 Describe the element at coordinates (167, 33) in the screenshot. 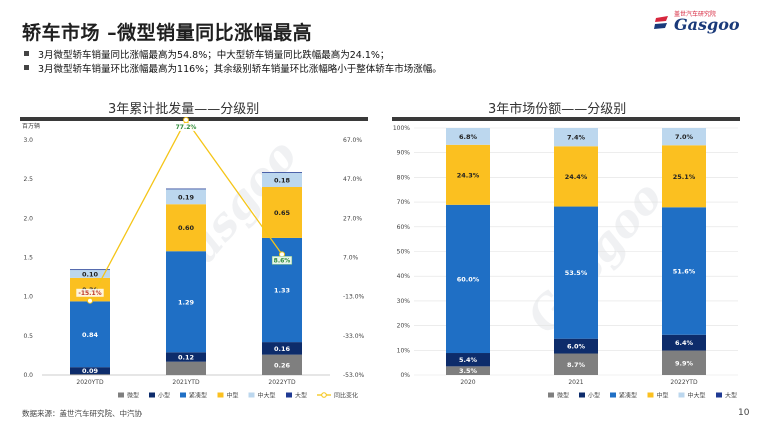

I see `page-title: 轿车市场 –微型销量同比涨幅最高` at that location.